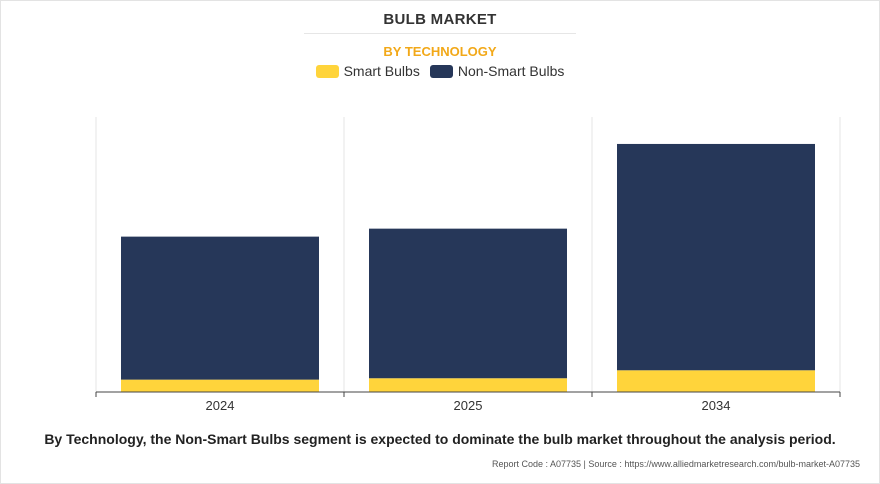 The height and width of the screenshot is (484, 880). What do you see at coordinates (440, 51) in the screenshot?
I see `chart-subtitle: BY TECHNOLOGY` at bounding box center [440, 51].